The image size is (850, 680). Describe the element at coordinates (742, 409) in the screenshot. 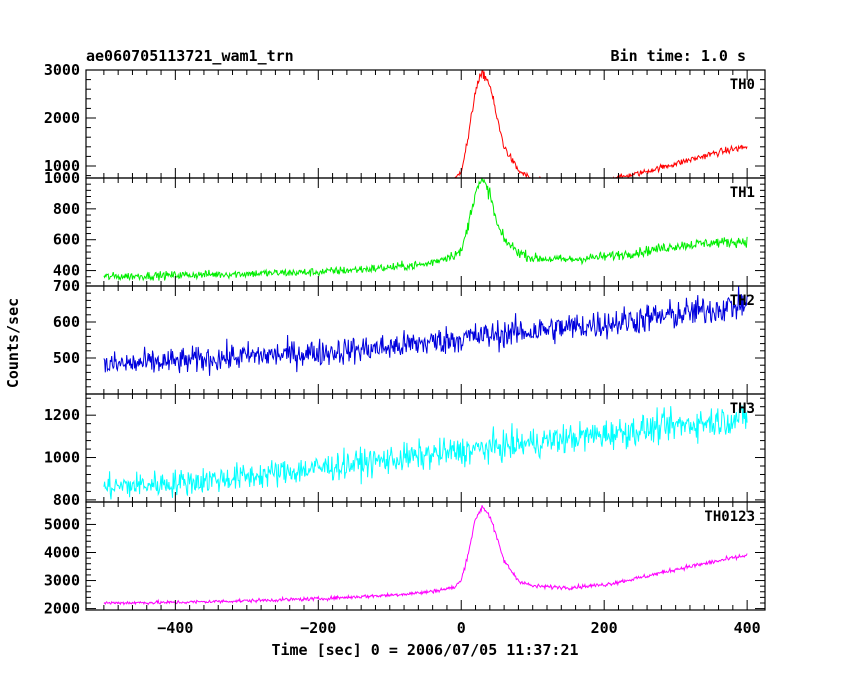

I see `panel-label-th3: TH3` at that location.